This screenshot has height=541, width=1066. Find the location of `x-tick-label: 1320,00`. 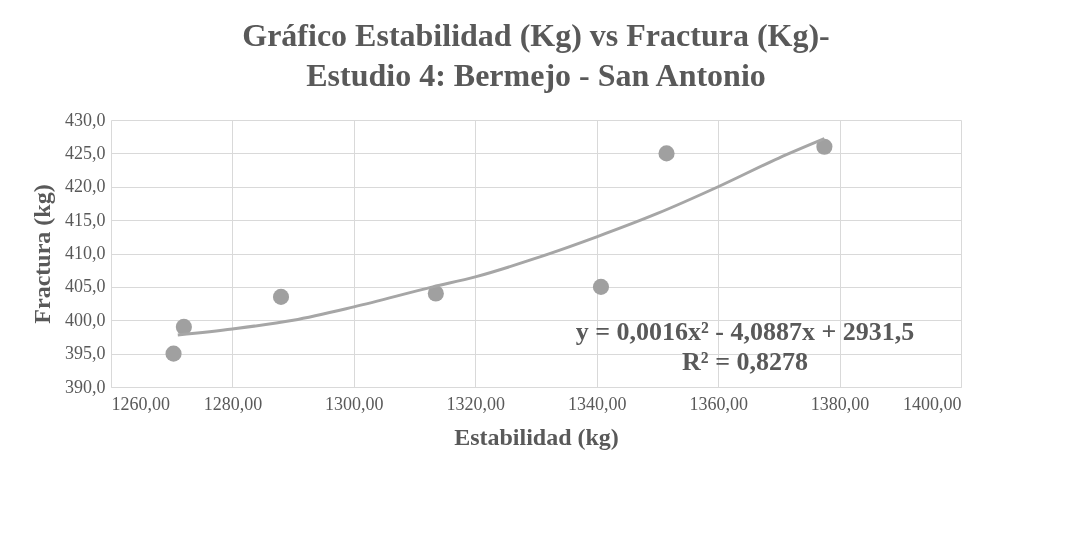

x-tick-label: 1320,00 is located at coordinates (476, 403).